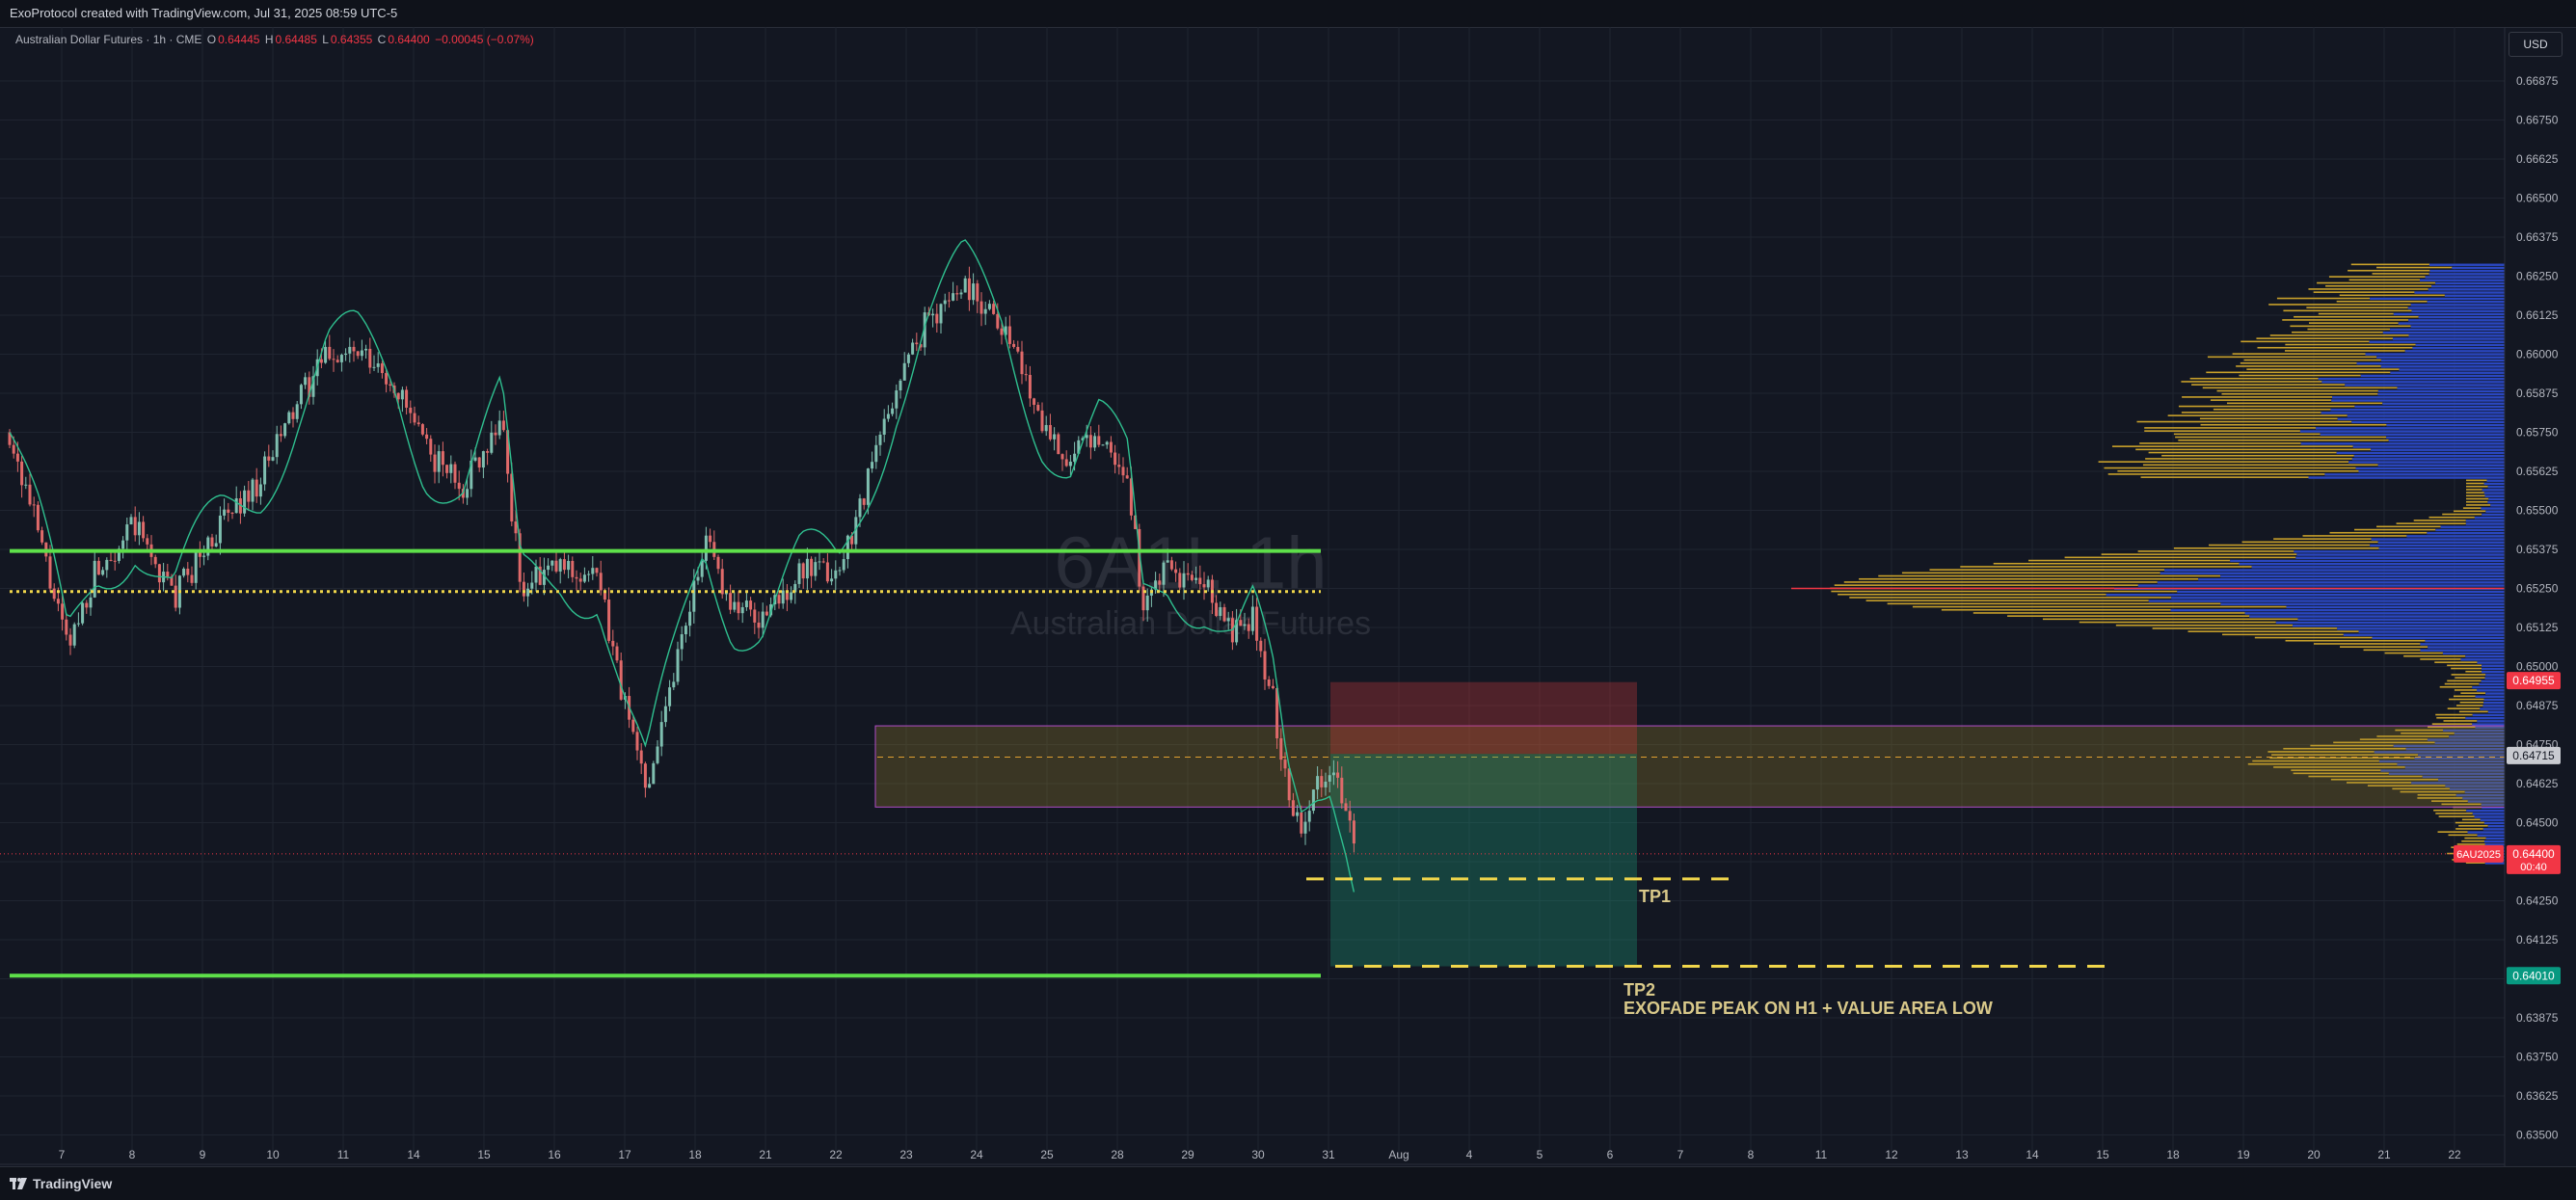  What do you see at coordinates (2538, 627) in the screenshot?
I see `price-tick-label: 0.65125` at bounding box center [2538, 627].